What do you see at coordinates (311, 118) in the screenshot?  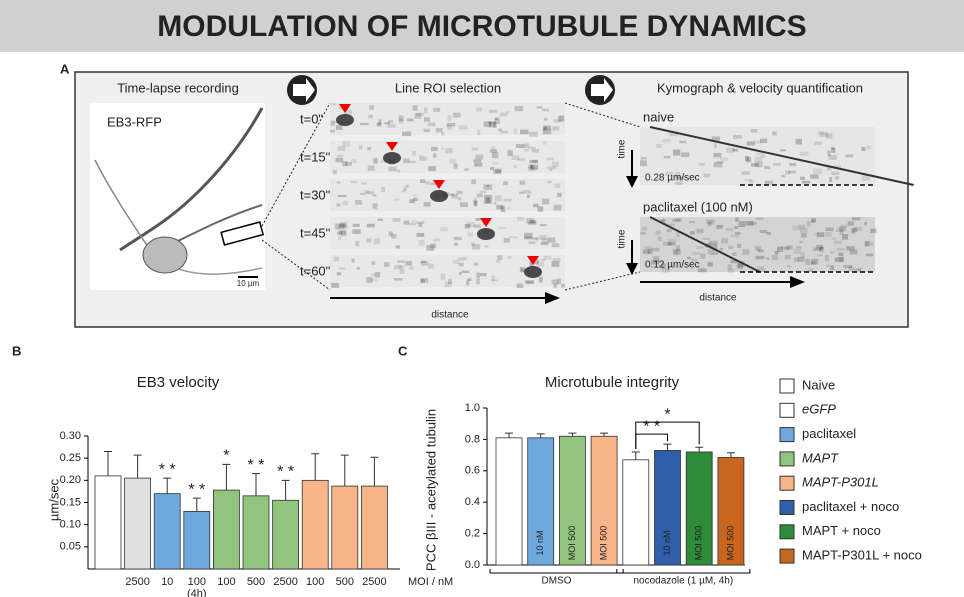 I see `timepoint-label: t=0"` at bounding box center [311, 118].